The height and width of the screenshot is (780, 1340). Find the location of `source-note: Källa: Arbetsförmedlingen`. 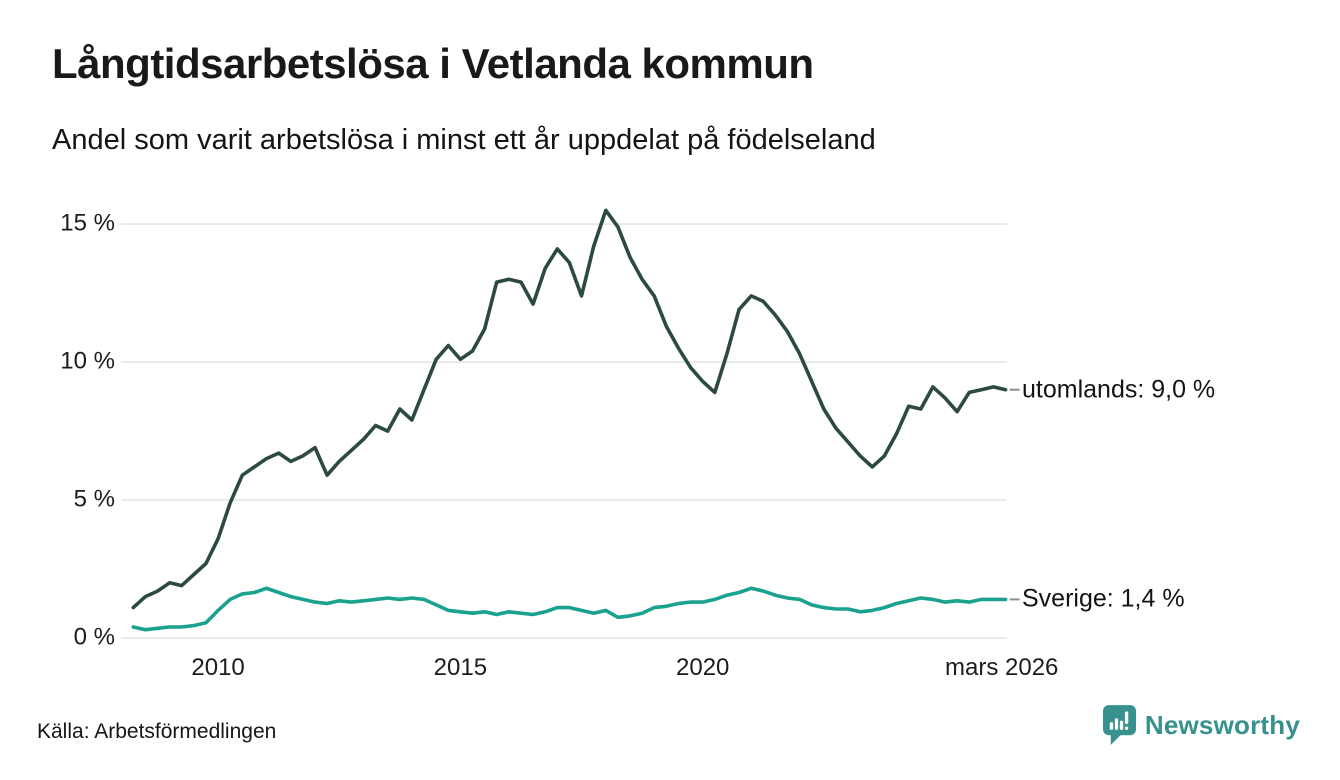

source-note: Källa: Arbetsförmedlingen is located at coordinates (157, 731).